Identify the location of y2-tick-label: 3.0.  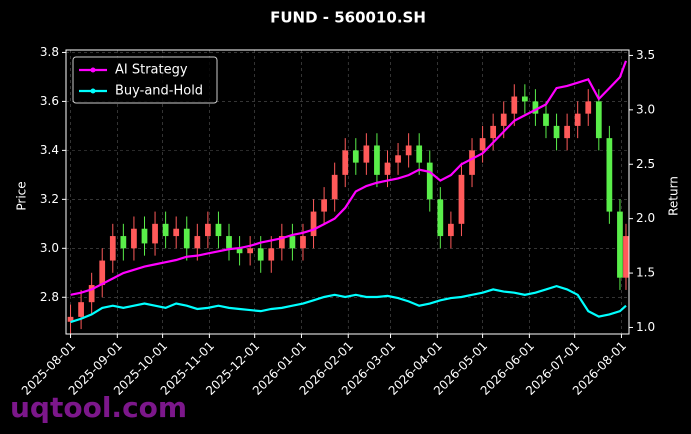
(645, 109).